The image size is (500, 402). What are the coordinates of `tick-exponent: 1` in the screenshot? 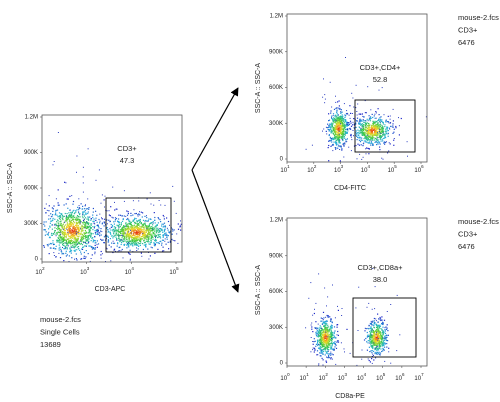 It's located at (288, 166).